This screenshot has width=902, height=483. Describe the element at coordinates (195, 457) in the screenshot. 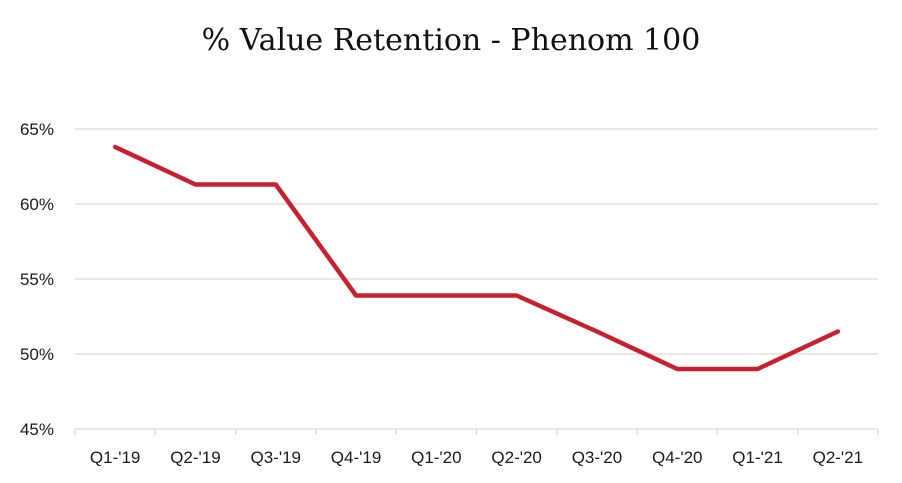

I see `x-tick-label: Q2-'19` at that location.